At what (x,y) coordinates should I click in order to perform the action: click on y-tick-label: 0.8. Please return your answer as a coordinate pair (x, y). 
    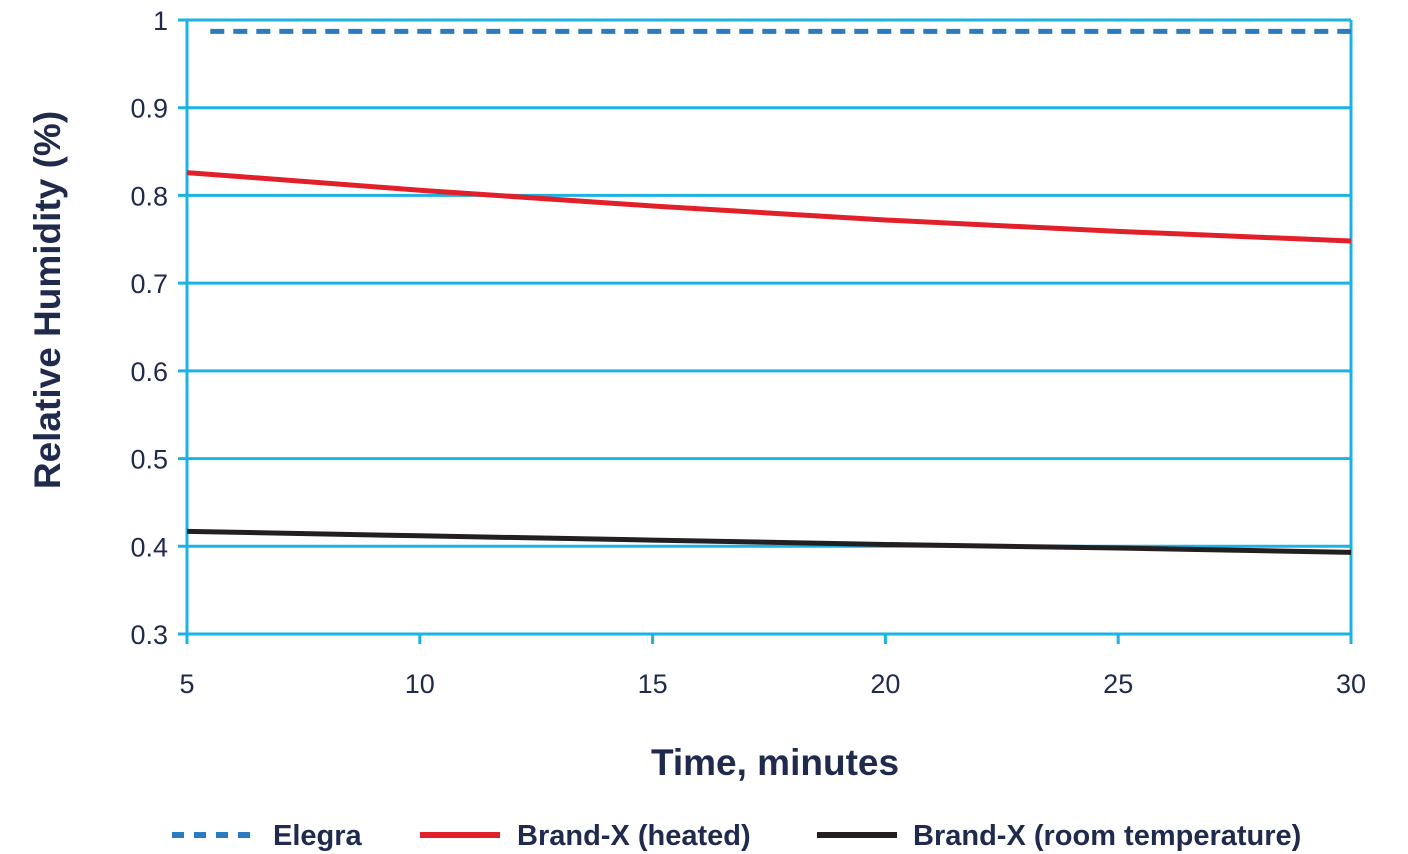
    Looking at the image, I should click on (149, 196).